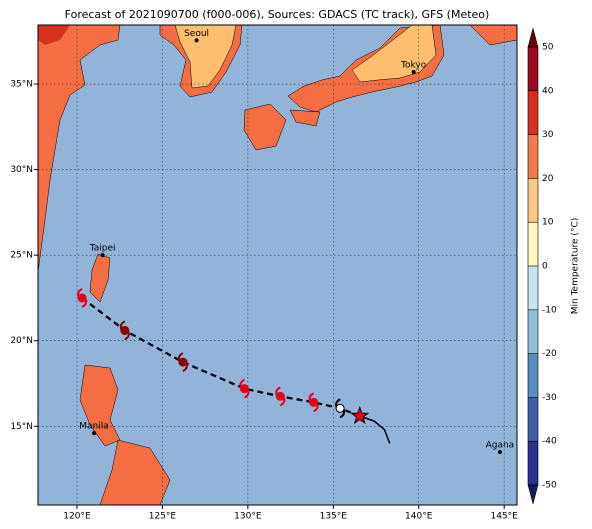 The height and width of the screenshot is (529, 592). What do you see at coordinates (135, 472) in the screenshot?
I see `land-visayas` at bounding box center [135, 472].